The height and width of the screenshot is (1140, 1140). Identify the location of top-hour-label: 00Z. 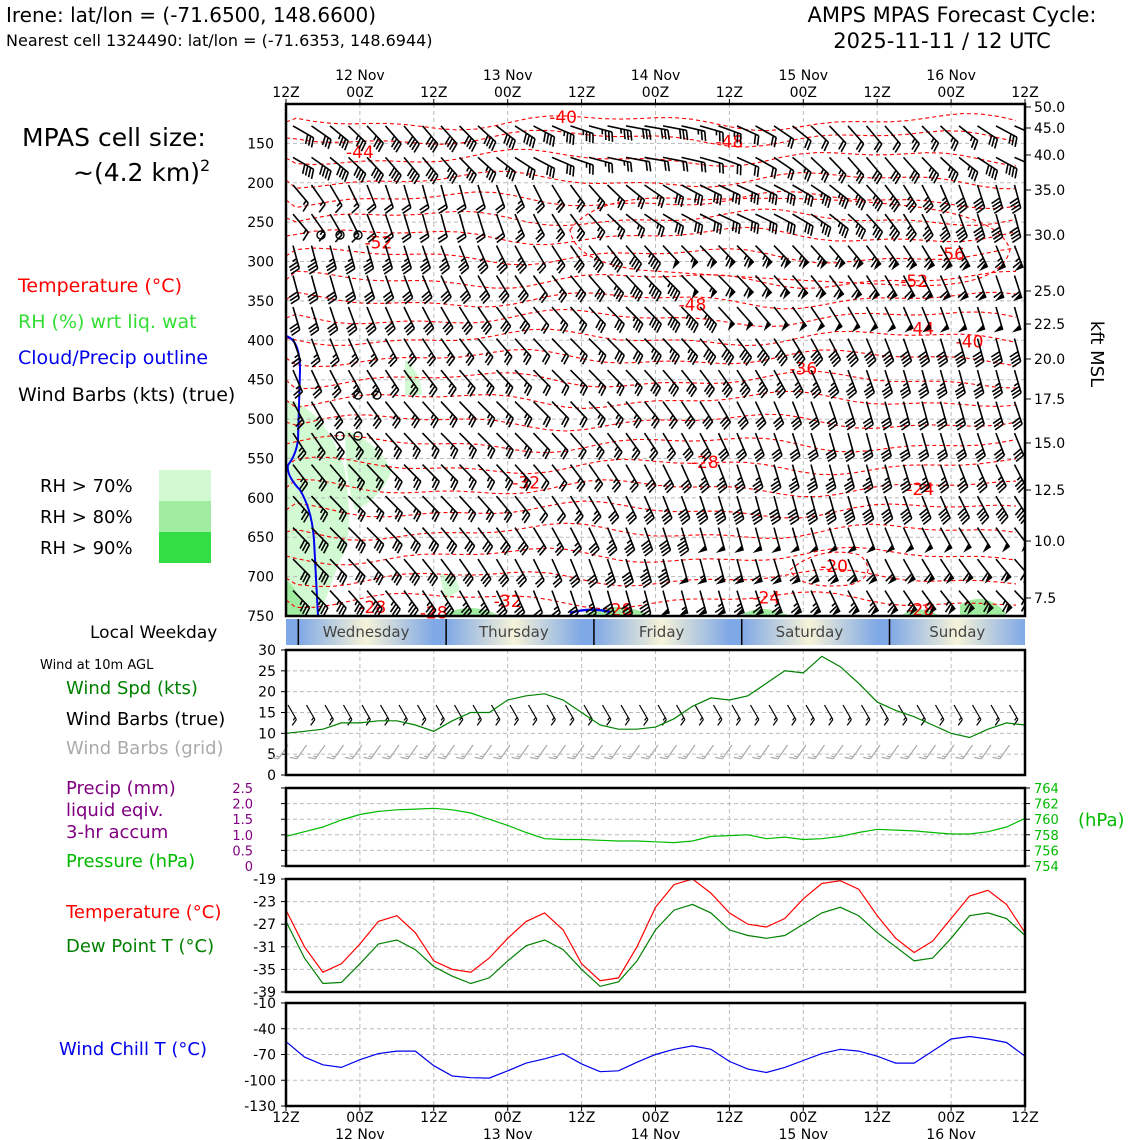
(507, 93).